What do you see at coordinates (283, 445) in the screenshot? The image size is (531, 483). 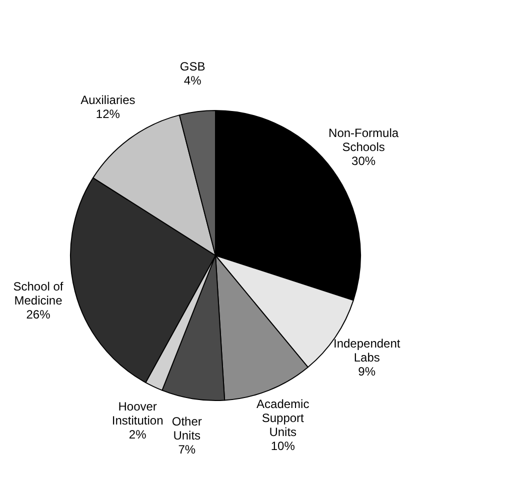 I see `data-label: 10%` at bounding box center [283, 445].